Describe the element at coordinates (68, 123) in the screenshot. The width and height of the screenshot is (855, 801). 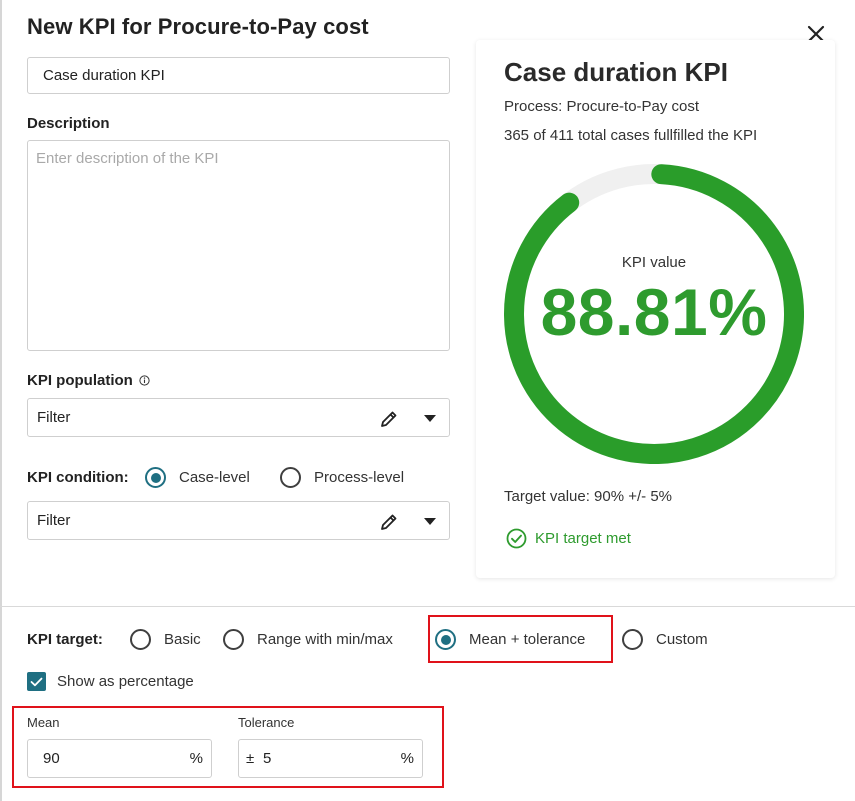
I see `description-label: Description` at that location.